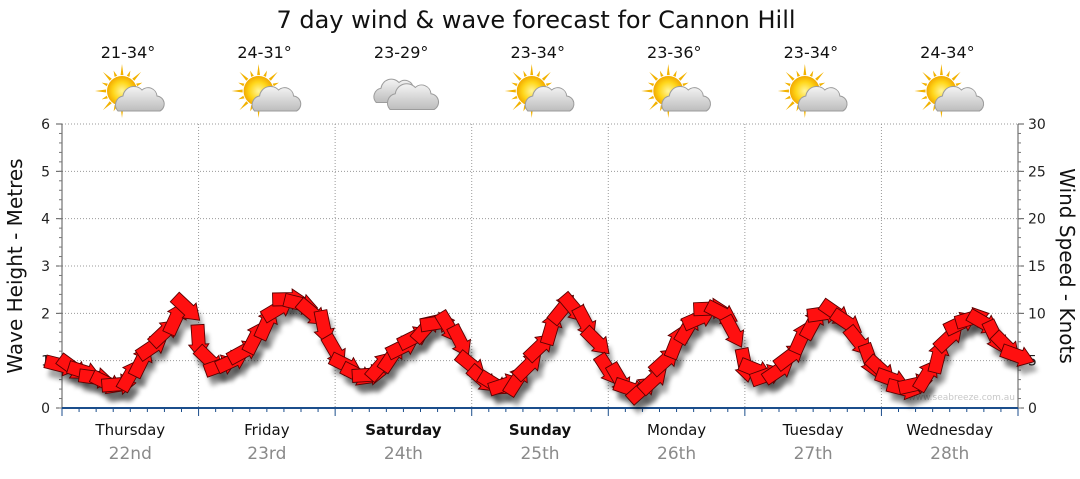 The image size is (1080, 479). Describe the element at coordinates (676, 454) in the screenshot. I see `x-date-label: 26th` at that location.